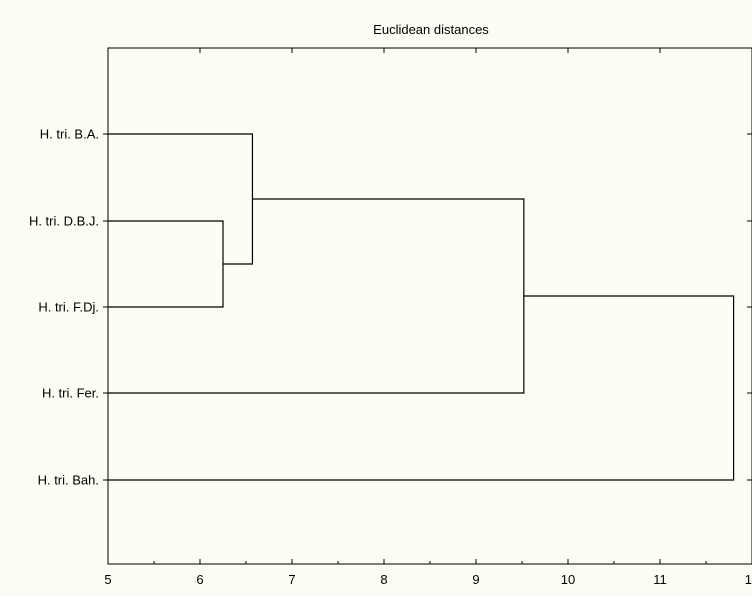  What do you see at coordinates (199, 579) in the screenshot?
I see `x-tick-label: 6` at bounding box center [199, 579].